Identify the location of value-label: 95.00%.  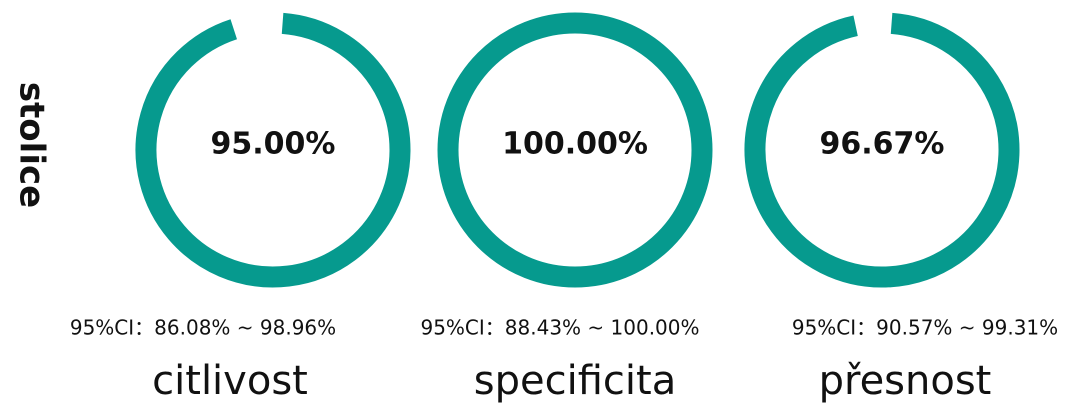
(273, 144).